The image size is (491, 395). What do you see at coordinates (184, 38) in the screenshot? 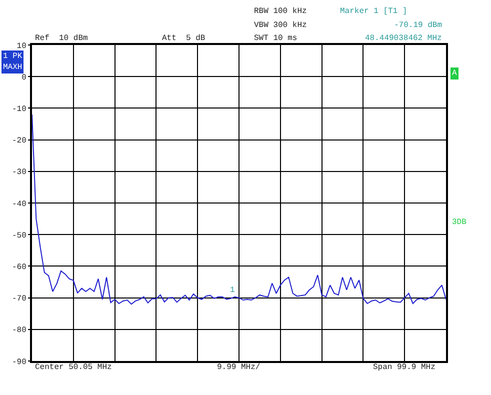
I see `text: Att 5 dB` at bounding box center [184, 38].